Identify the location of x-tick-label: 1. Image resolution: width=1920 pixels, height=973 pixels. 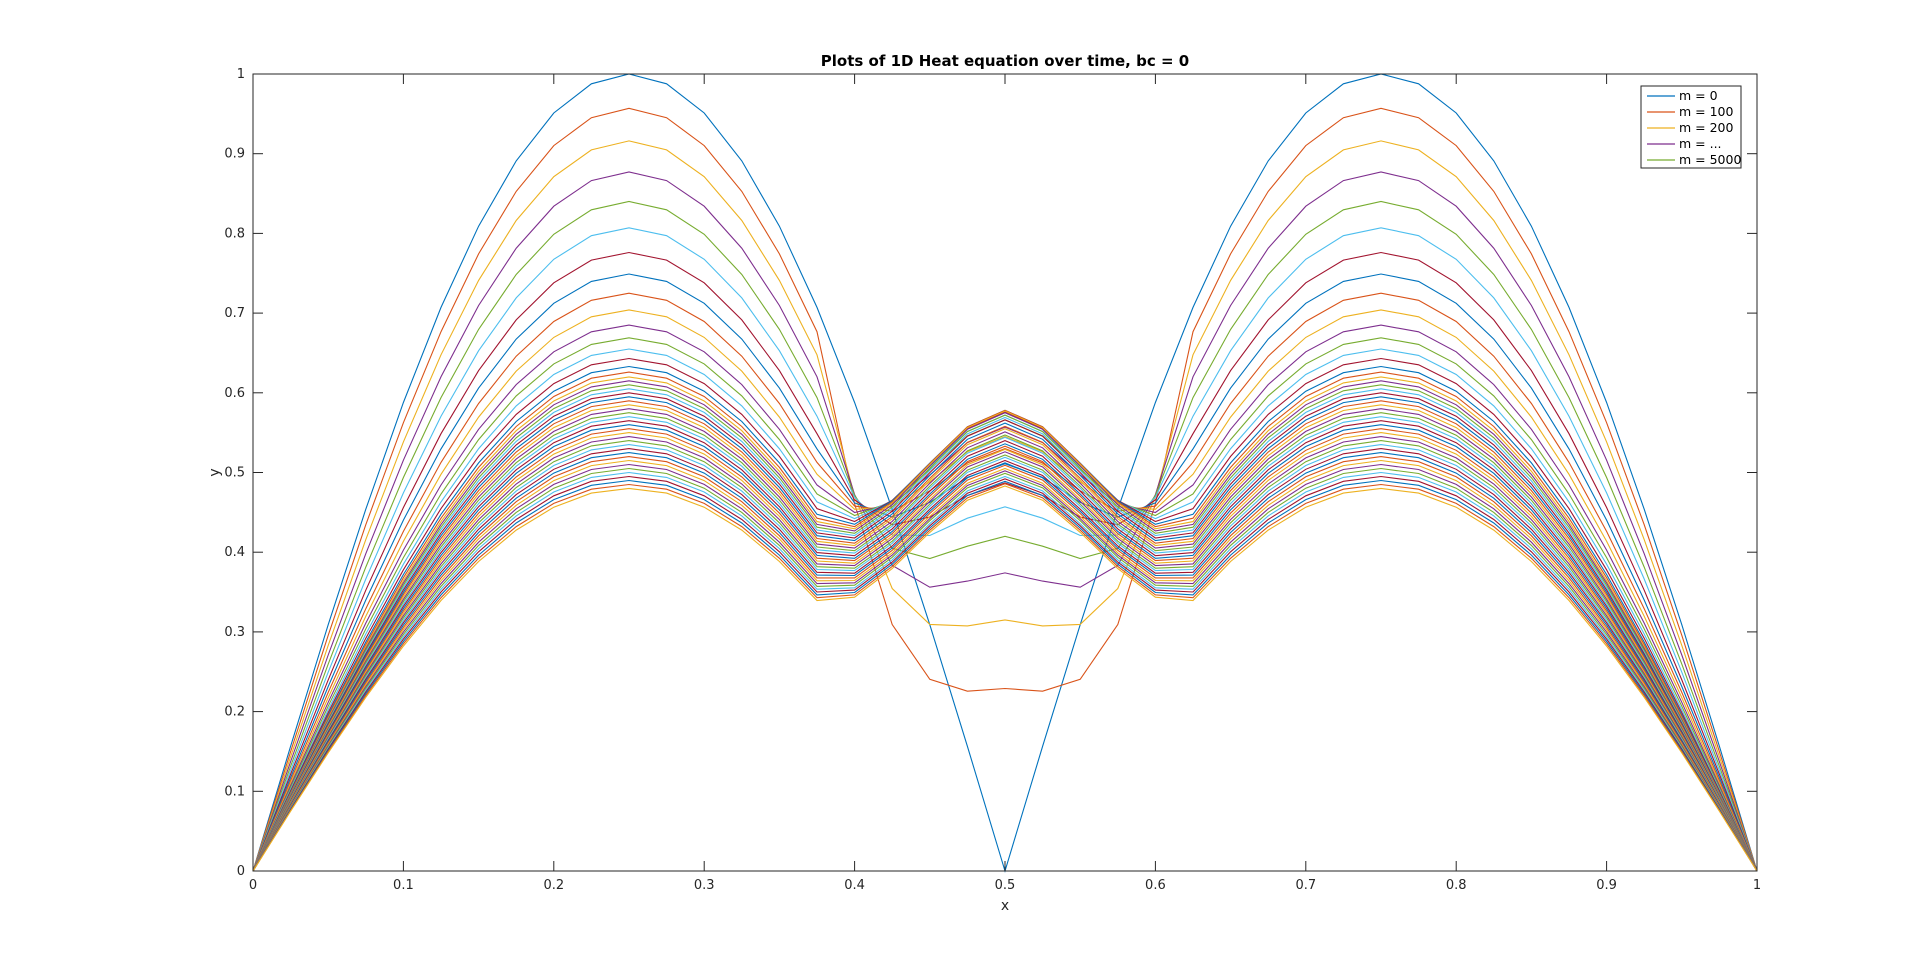
(1757, 885).